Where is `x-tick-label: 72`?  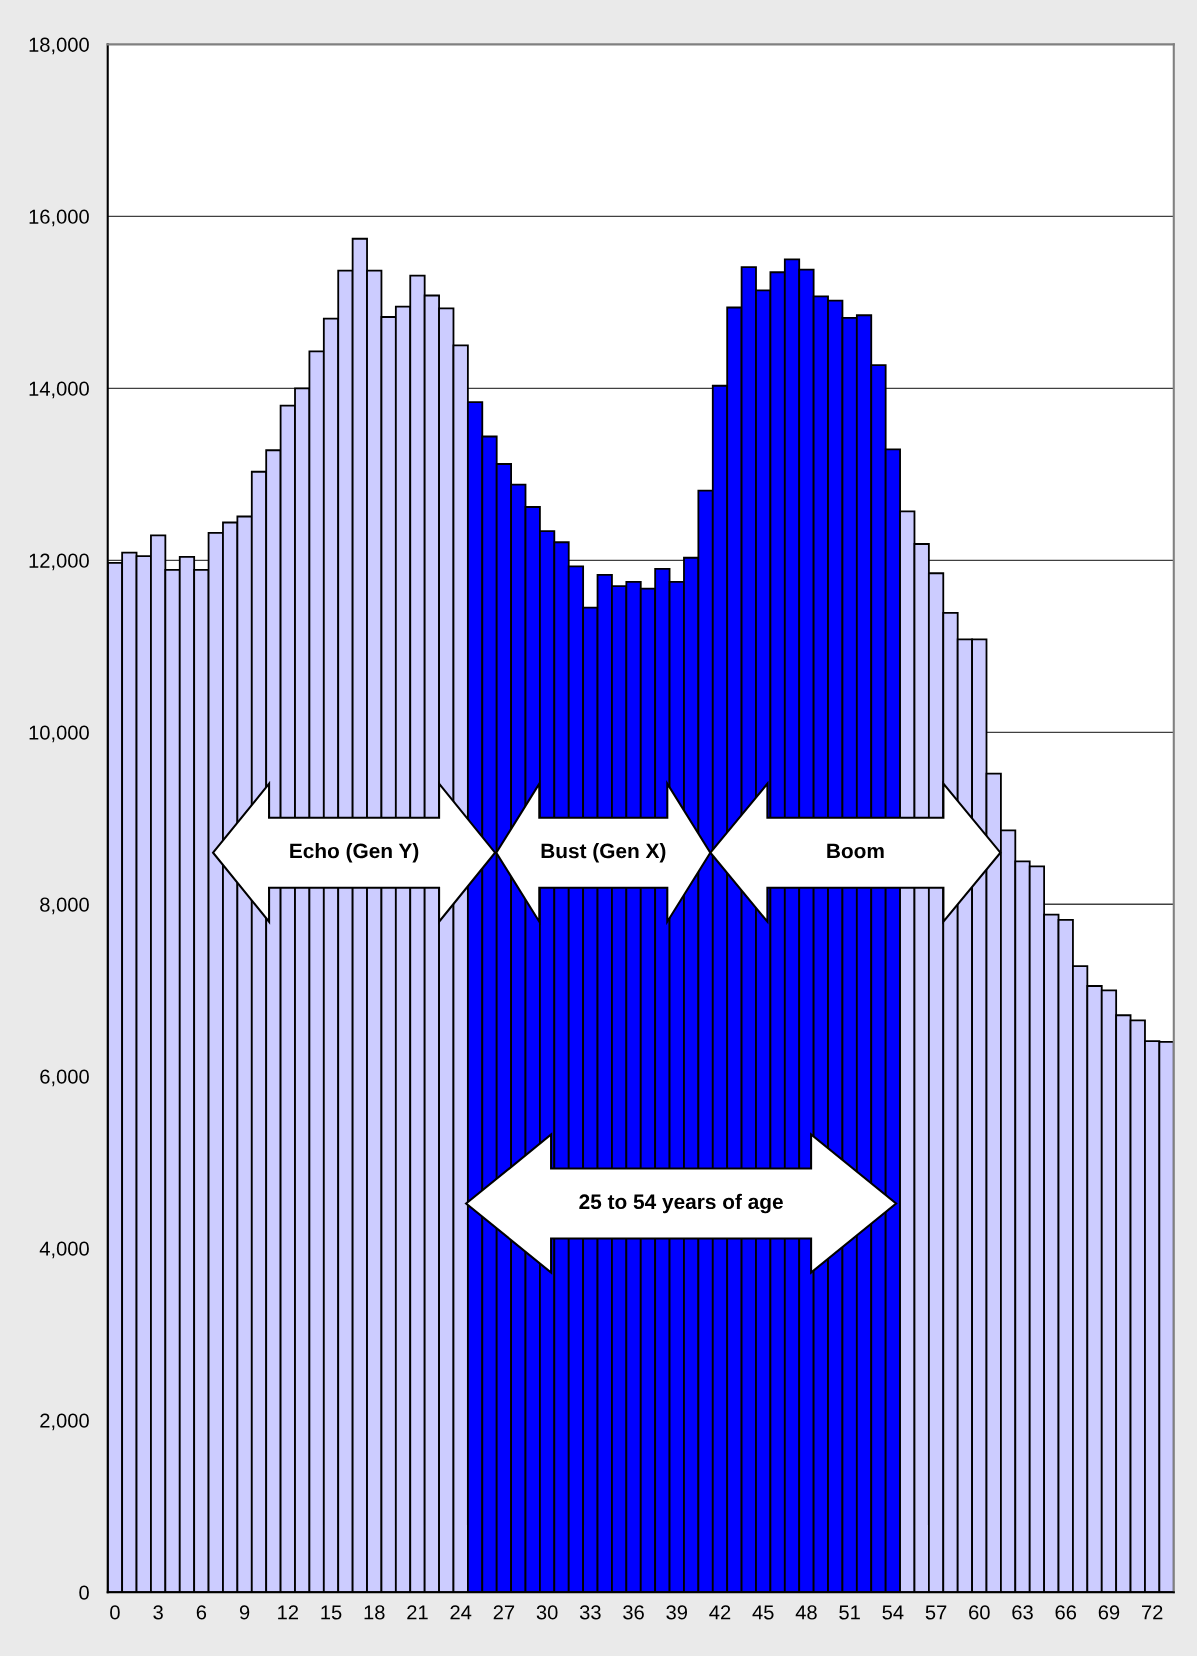
x-tick-label: 72 is located at coordinates (1152, 1612).